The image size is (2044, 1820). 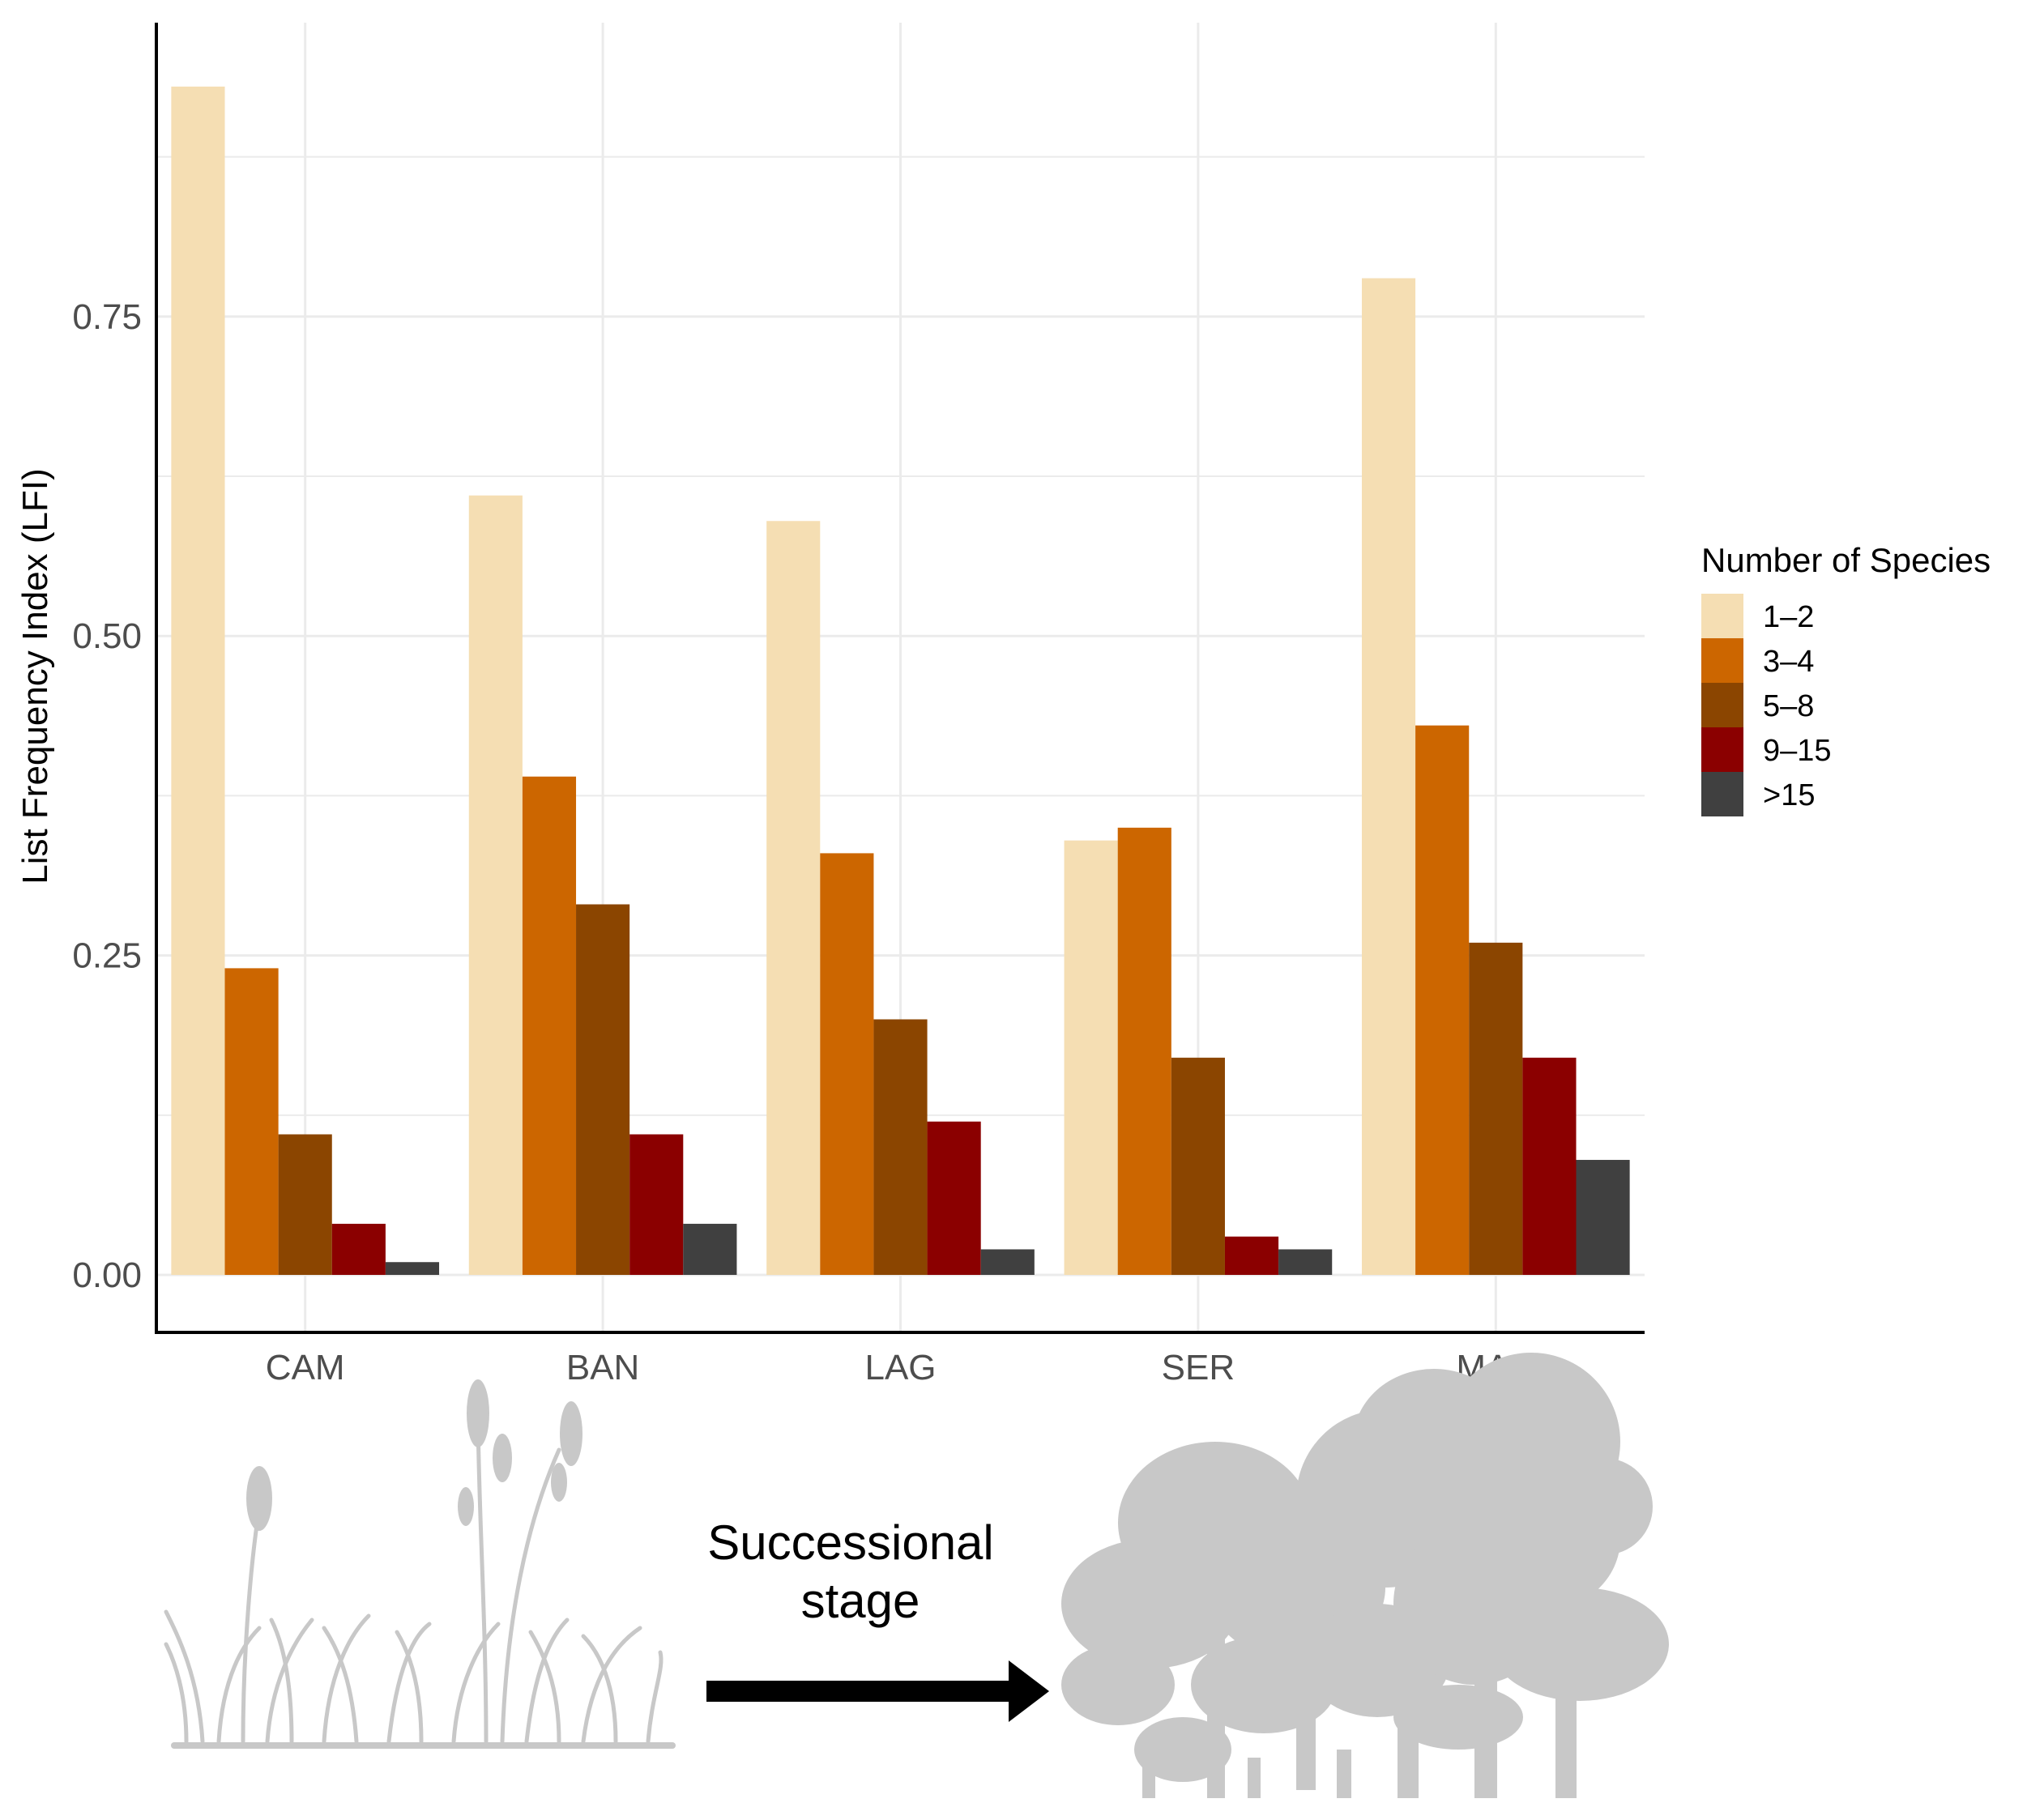 I want to click on y-tick-label: 0.50, so click(x=107, y=636).